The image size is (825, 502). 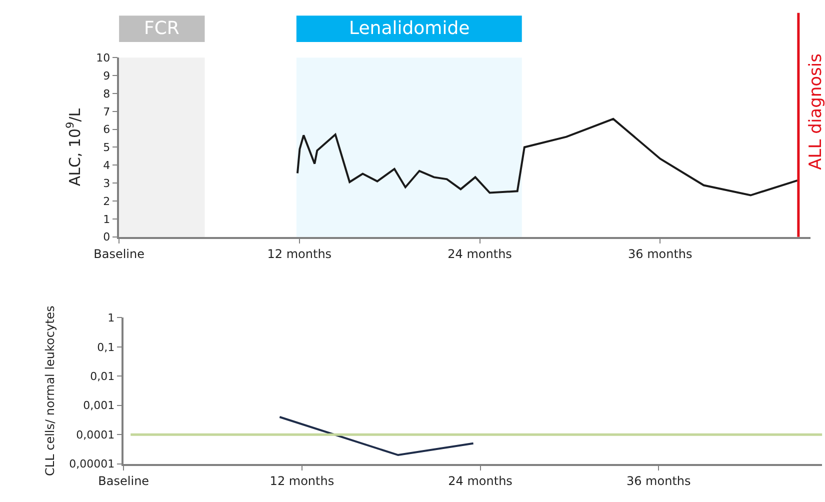 I want to click on y-tick-label: 0,00001, so click(x=92, y=464).